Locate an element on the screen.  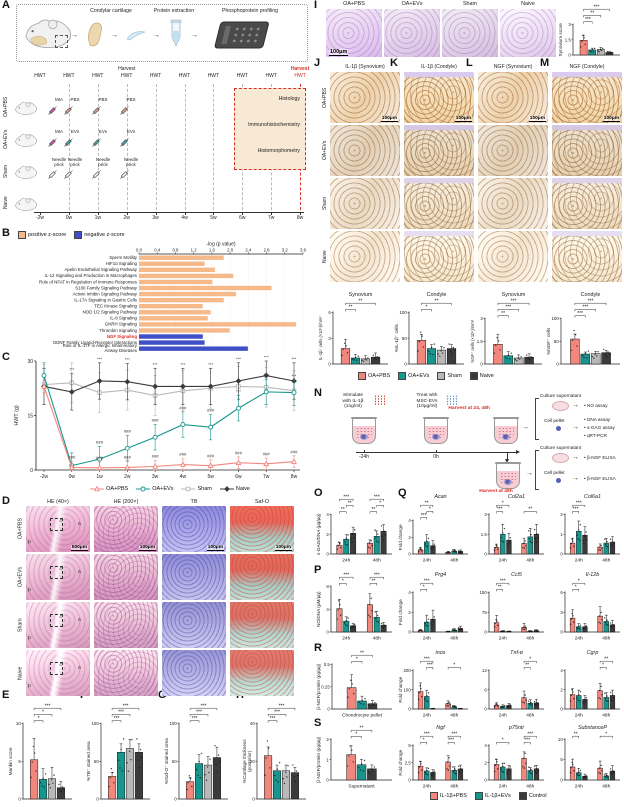
panel-q-label: Q is located at coordinates (402, 493).